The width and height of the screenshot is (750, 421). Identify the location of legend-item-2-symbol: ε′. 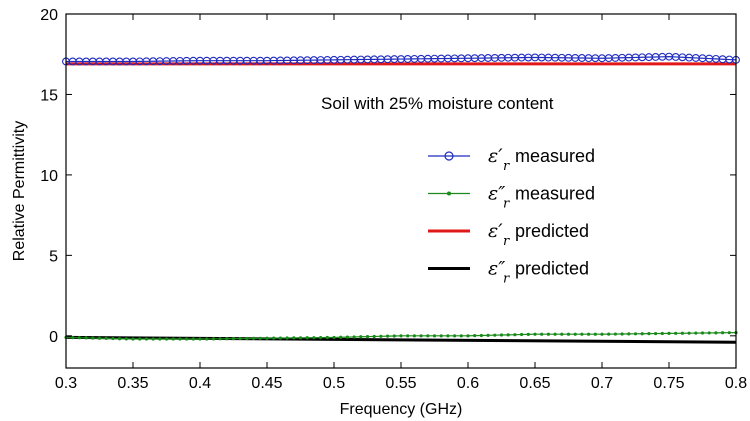
(495, 231).